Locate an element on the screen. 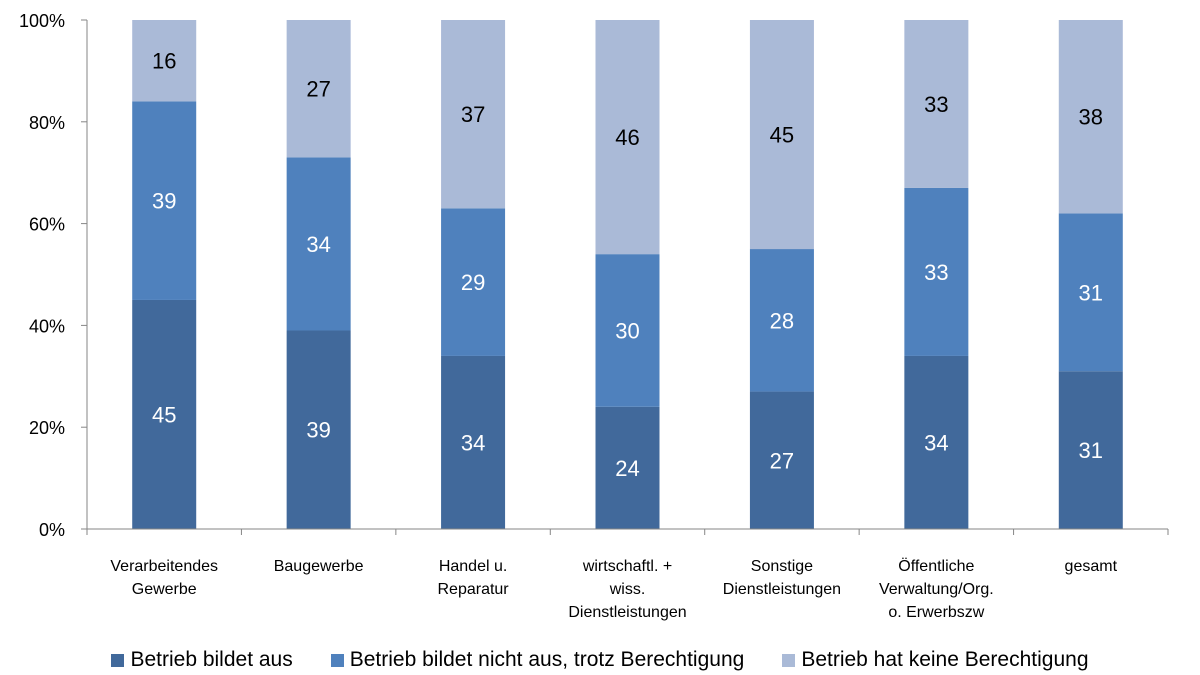  data-label-1-6: 34 is located at coordinates (936, 442).